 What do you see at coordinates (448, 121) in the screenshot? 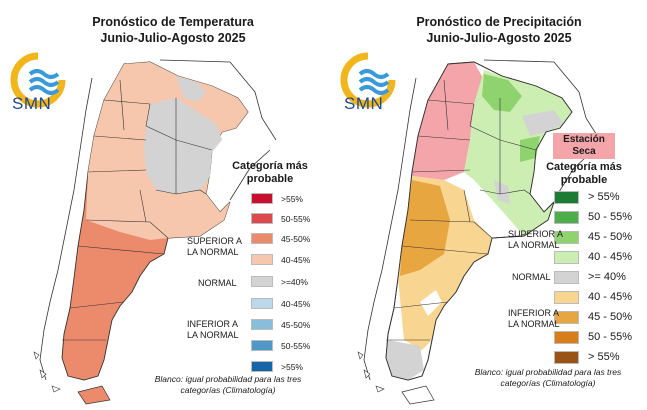
I see `region-dry-season` at bounding box center [448, 121].